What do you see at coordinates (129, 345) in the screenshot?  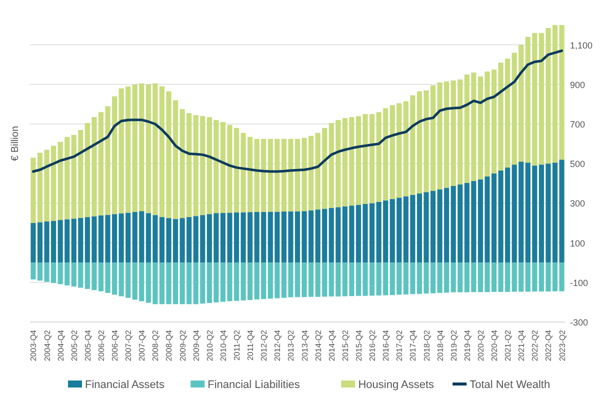 I see `x-tick-label: 2007-Q2` at bounding box center [129, 345].